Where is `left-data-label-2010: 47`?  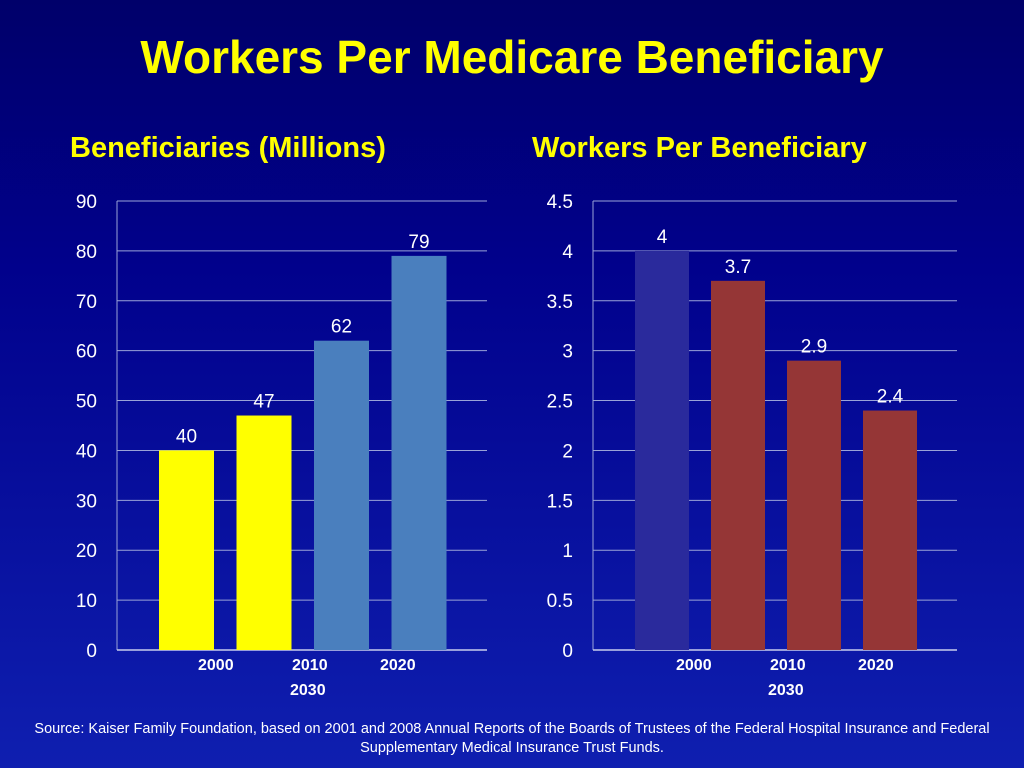
left-data-label-2010: 47 is located at coordinates (263, 402).